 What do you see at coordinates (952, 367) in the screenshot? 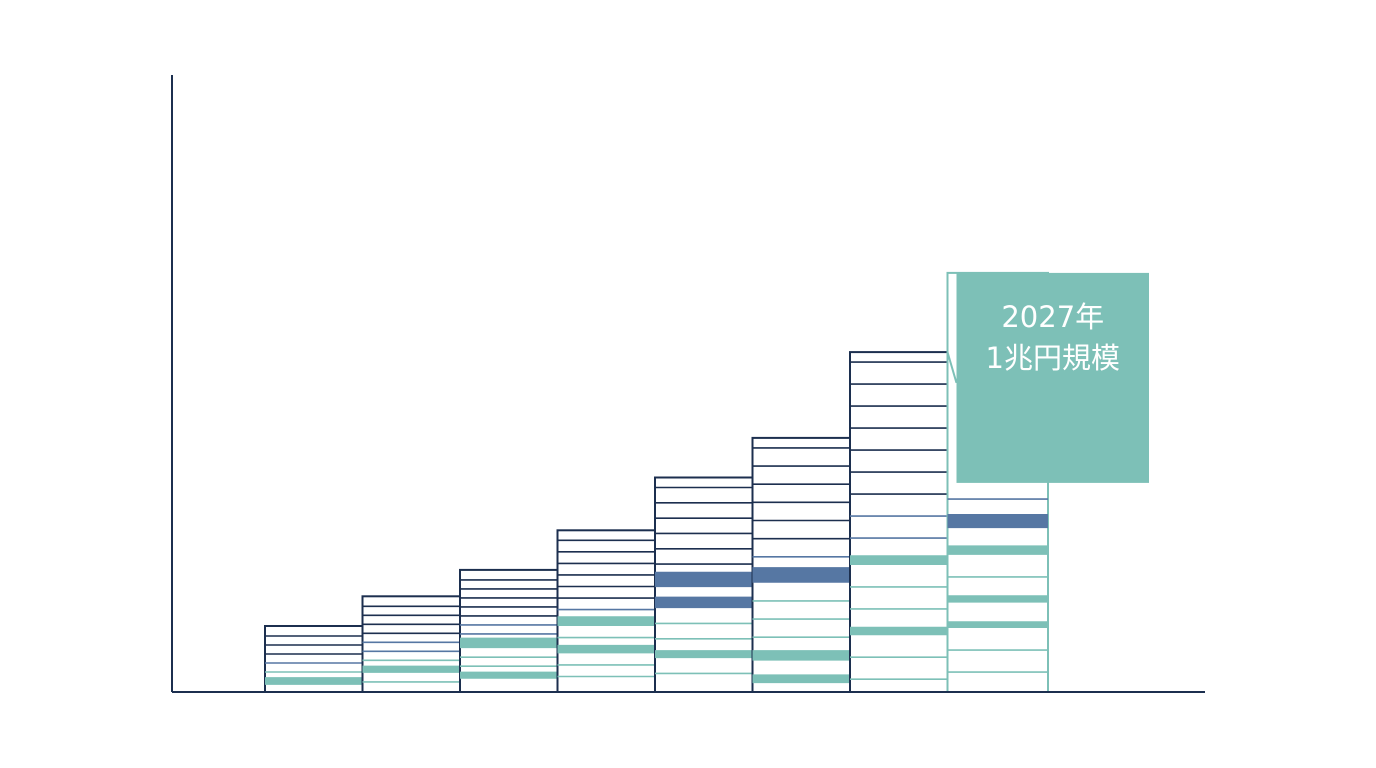
I see `callout-connector` at bounding box center [952, 367].